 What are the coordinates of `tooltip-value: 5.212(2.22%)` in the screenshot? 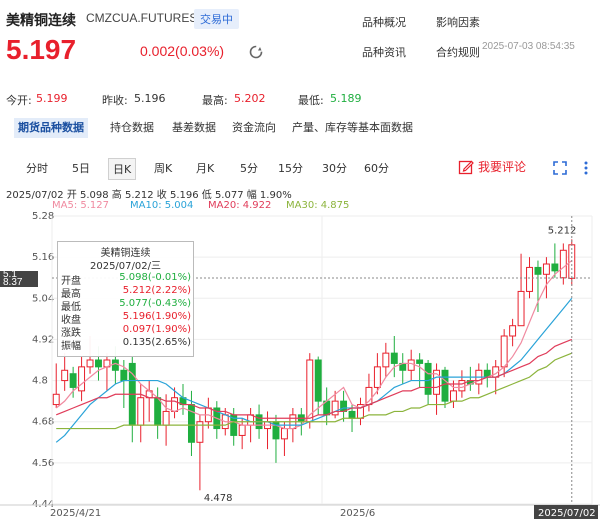 It's located at (156, 290).